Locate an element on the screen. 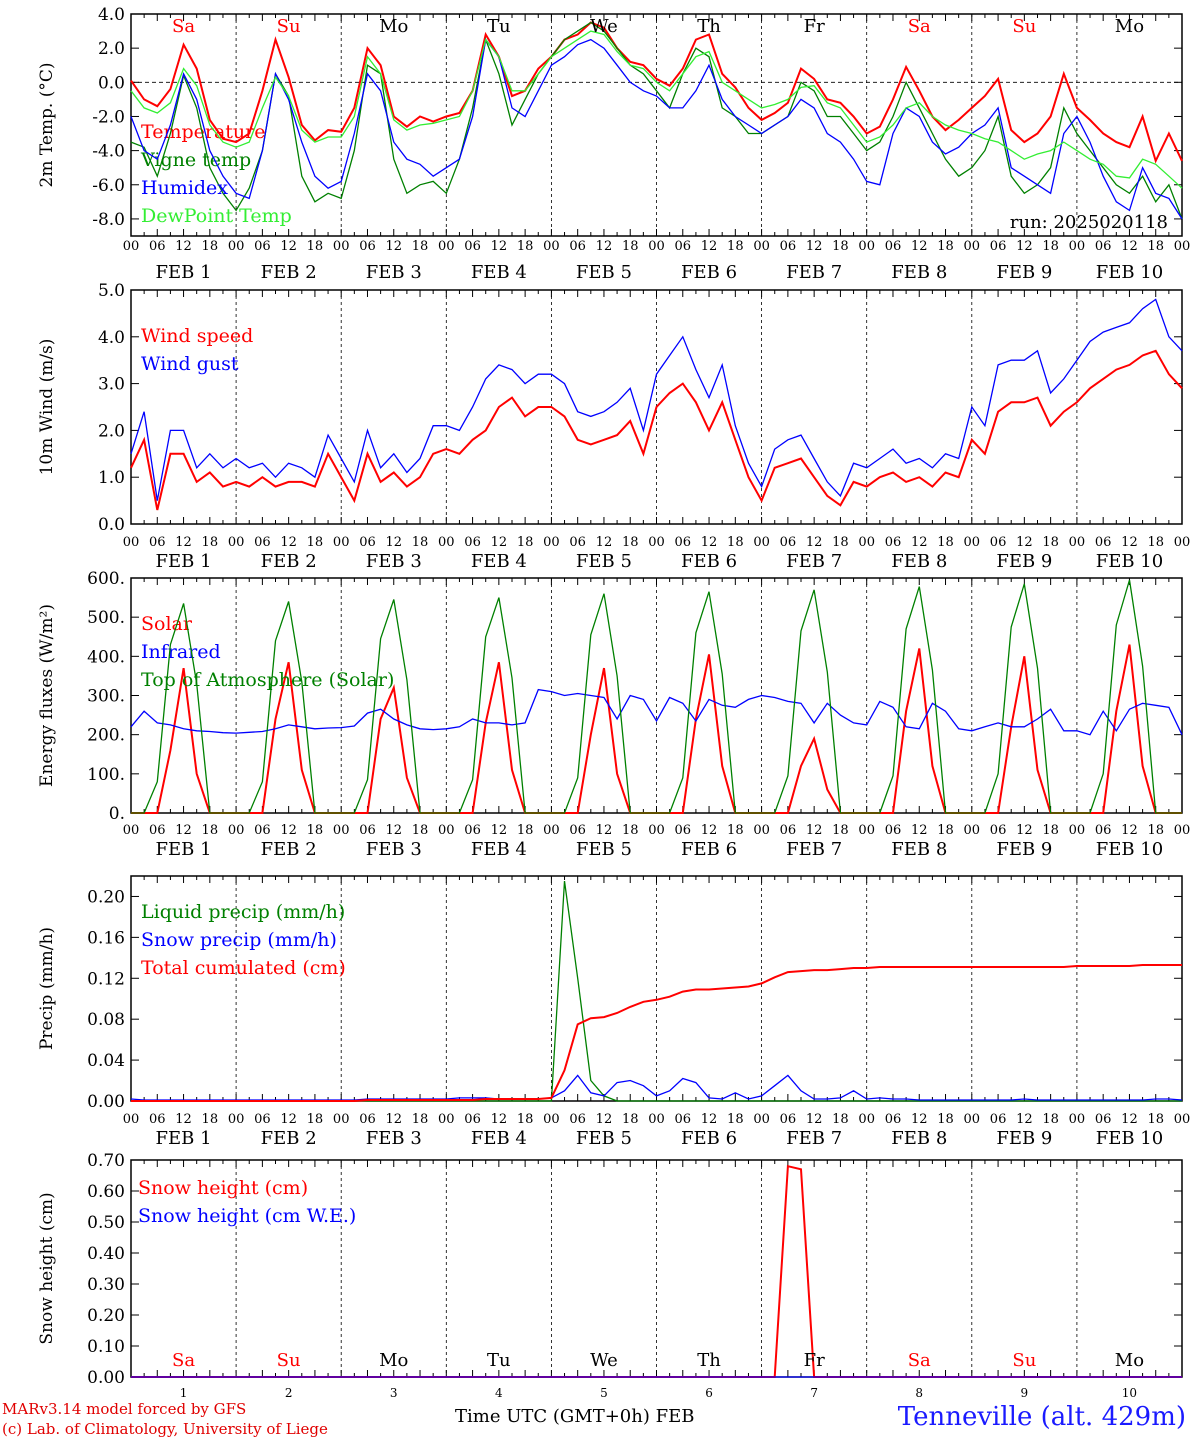  day-name-label: Tu is located at coordinates (499, 26).